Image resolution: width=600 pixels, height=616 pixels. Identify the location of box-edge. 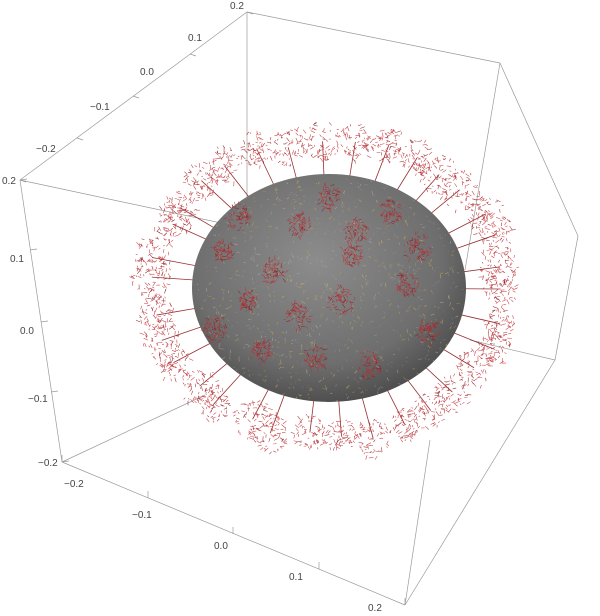
(539, 149).